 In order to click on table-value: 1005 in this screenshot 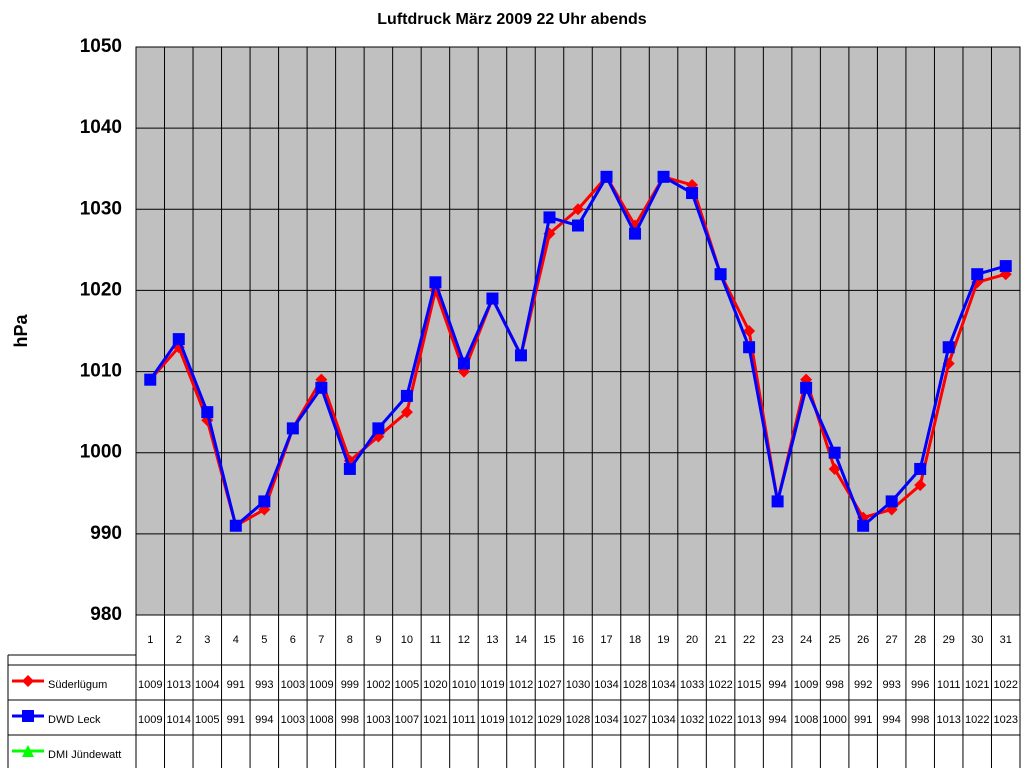, I will do `click(407, 685)`.